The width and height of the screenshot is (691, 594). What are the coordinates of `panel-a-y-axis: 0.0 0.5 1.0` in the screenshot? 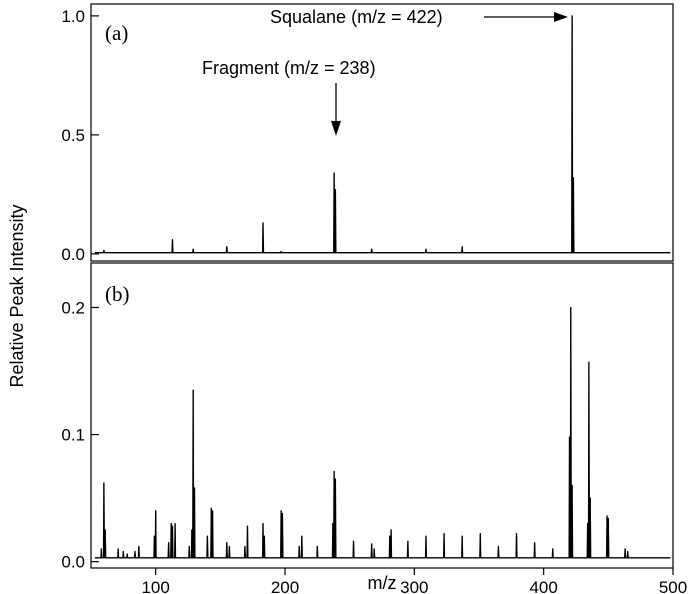 It's located at (80, 135).